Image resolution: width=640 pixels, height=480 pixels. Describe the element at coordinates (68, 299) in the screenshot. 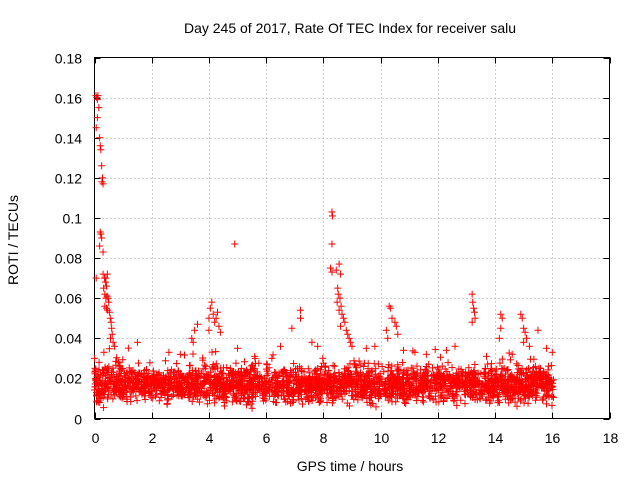

I see `y-tick-label: 0.06` at that location.